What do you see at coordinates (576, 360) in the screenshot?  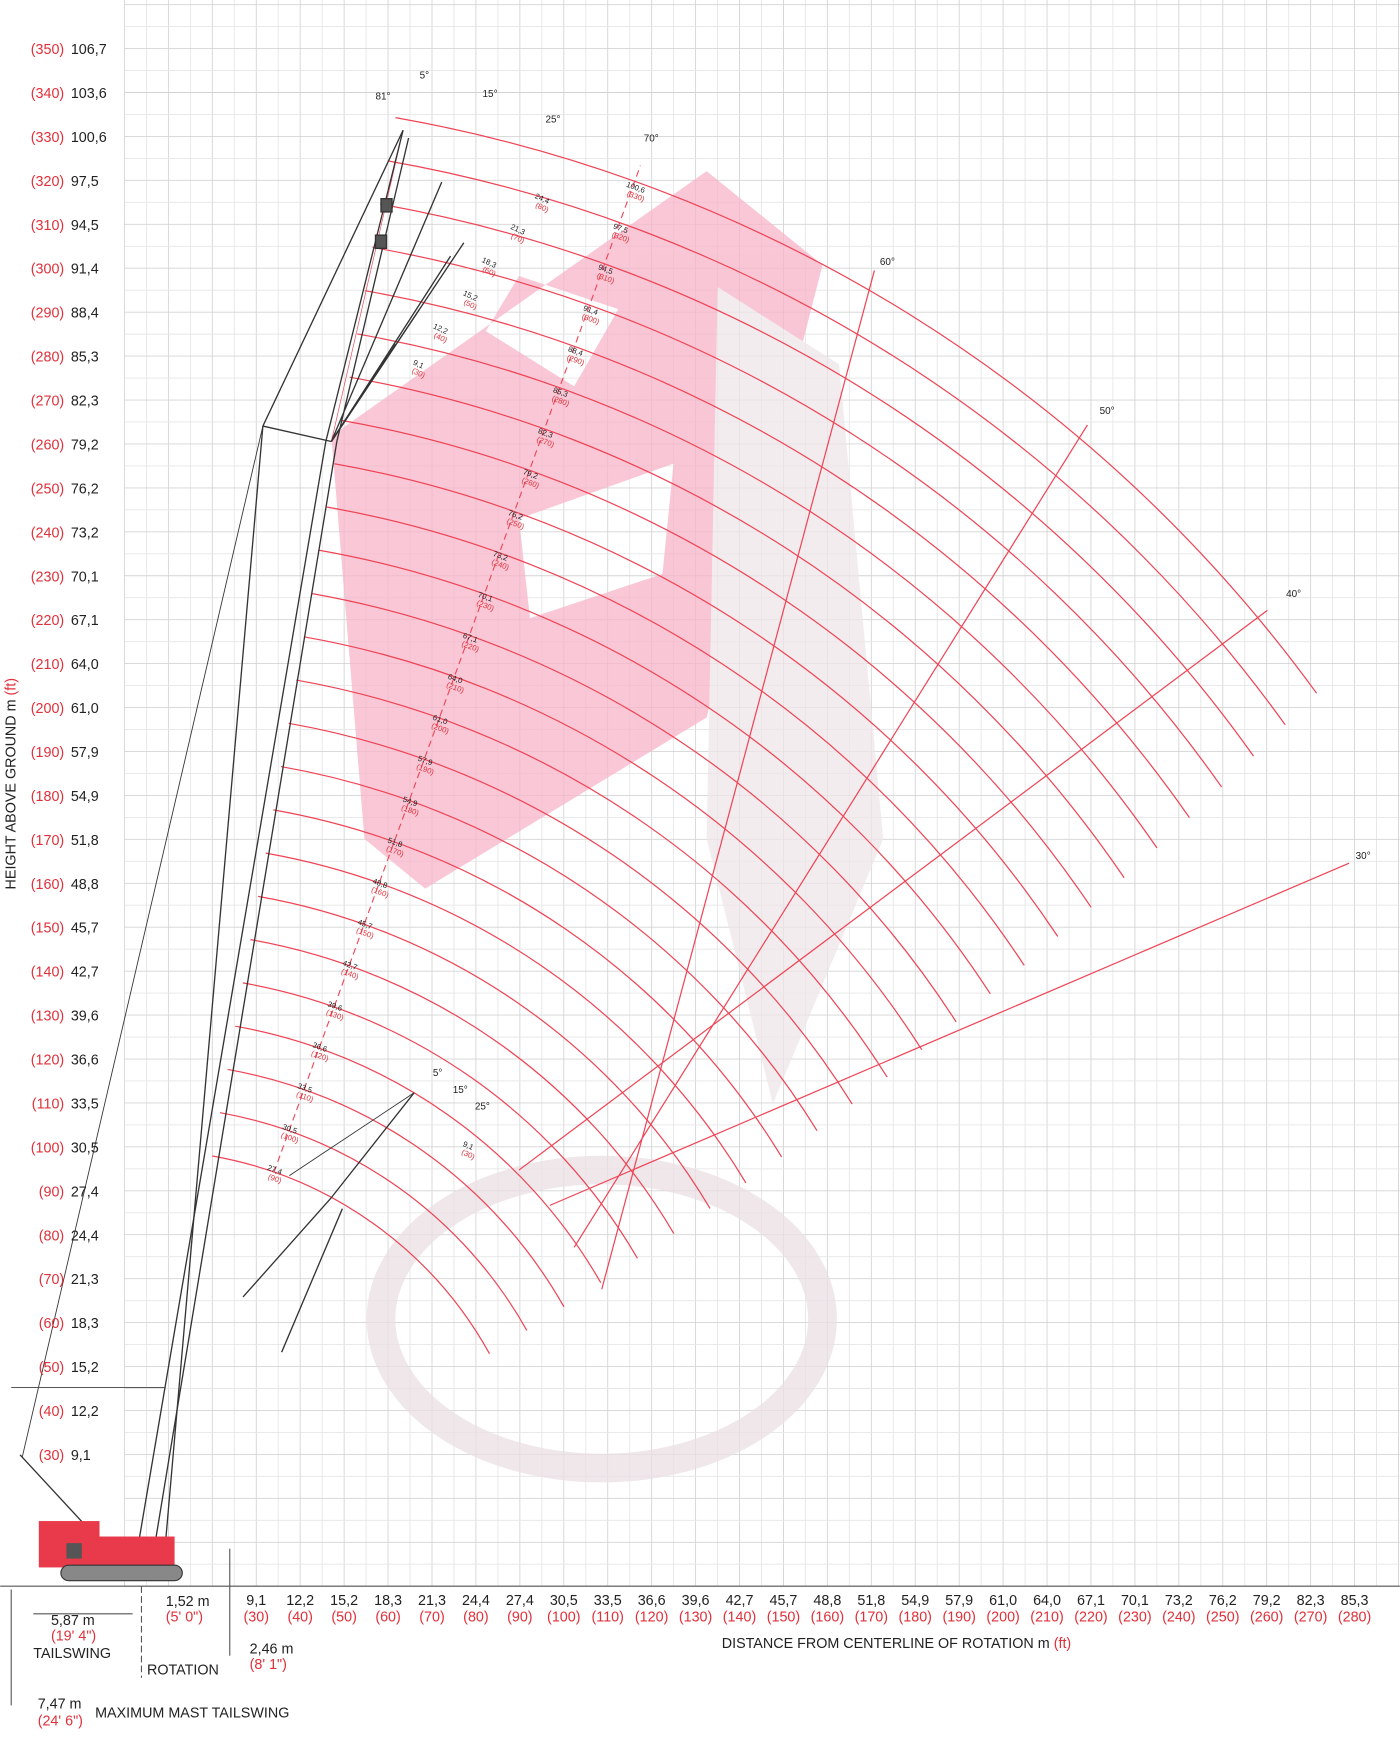 I see `boom-length-label: (290)` at bounding box center [576, 360].